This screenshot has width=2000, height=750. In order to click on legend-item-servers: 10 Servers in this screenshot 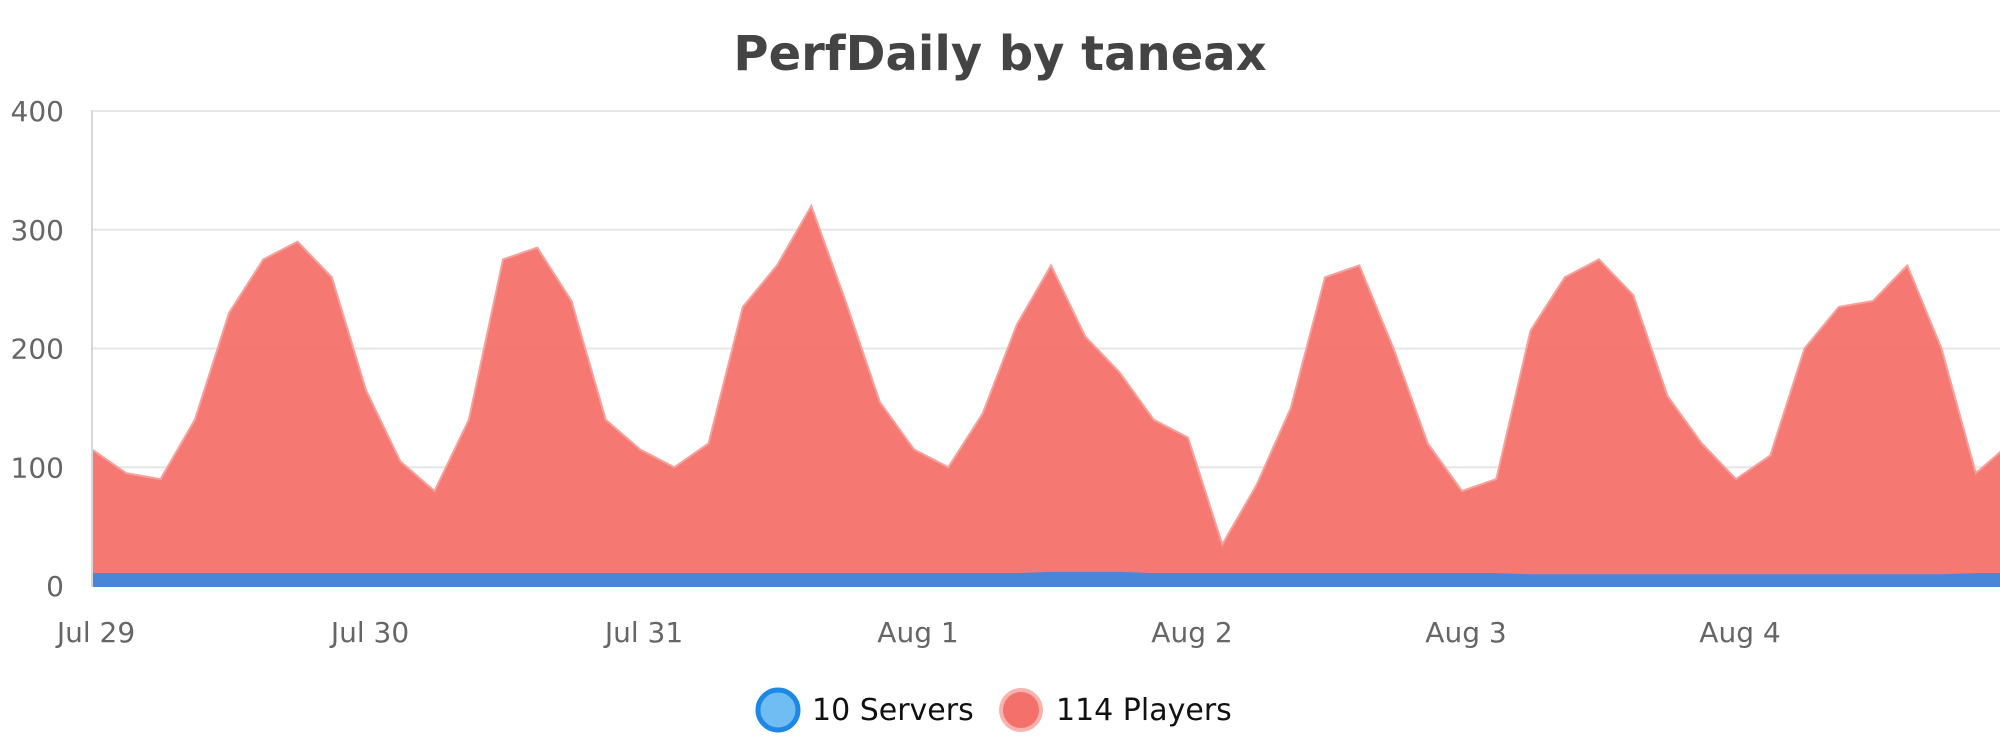, I will do `click(864, 710)`.